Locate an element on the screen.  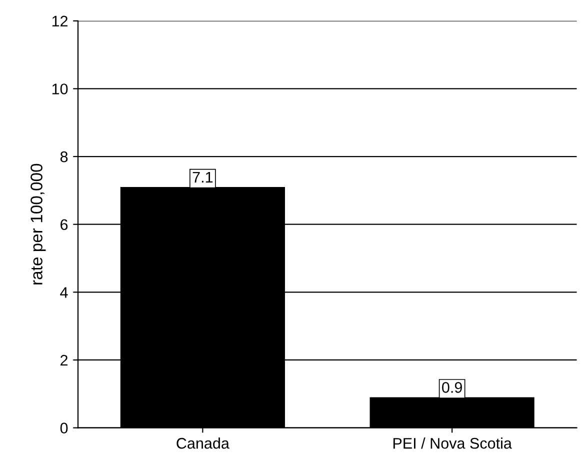
y-tick-label: 2 is located at coordinates (64, 360).